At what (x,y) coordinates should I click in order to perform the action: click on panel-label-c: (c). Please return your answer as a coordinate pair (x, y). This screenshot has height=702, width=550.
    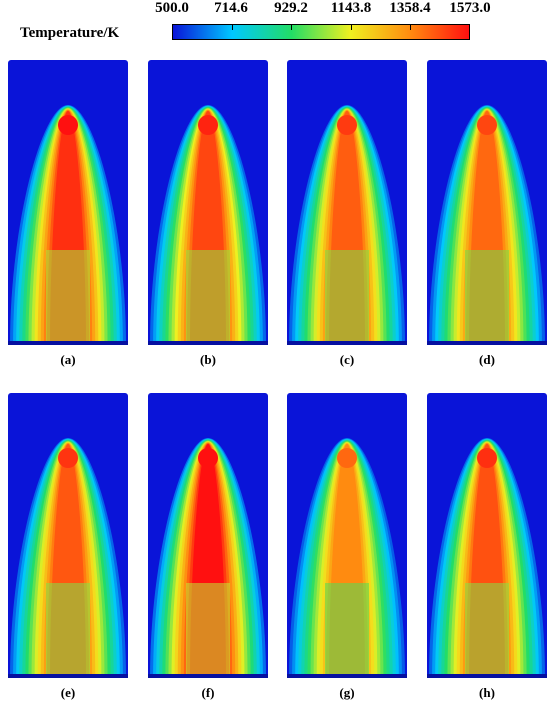
    Looking at the image, I should click on (347, 359).